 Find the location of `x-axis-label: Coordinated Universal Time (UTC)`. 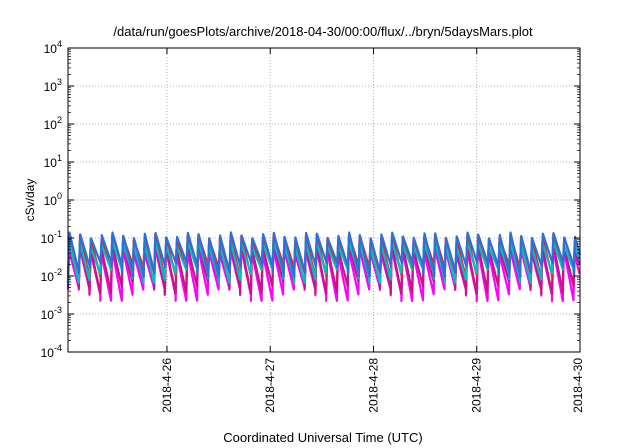

x-axis-label: Coordinated Universal Time (UTC) is located at coordinates (322, 437).